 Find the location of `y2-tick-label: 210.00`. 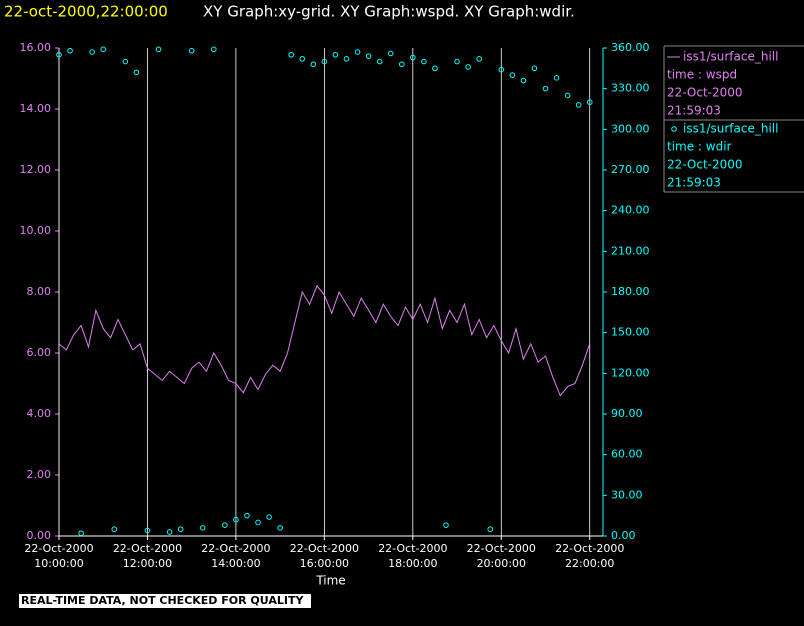

y2-tick-label: 210.00 is located at coordinates (630, 250).